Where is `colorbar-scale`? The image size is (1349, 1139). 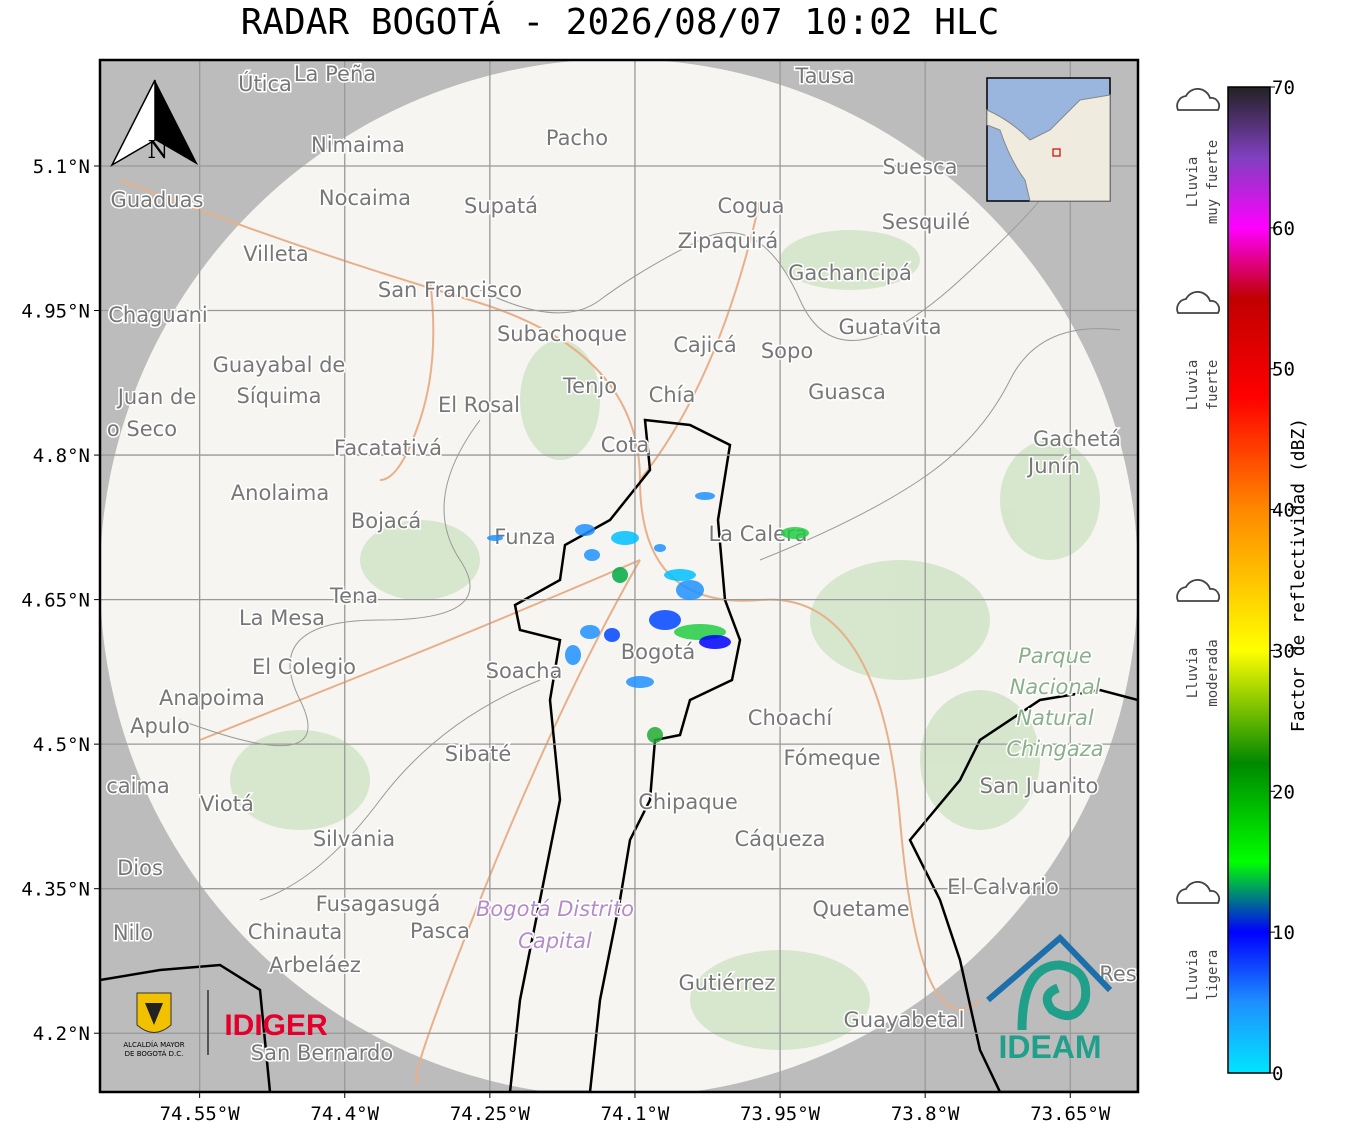 colorbar-scale is located at coordinates (1249, 580).